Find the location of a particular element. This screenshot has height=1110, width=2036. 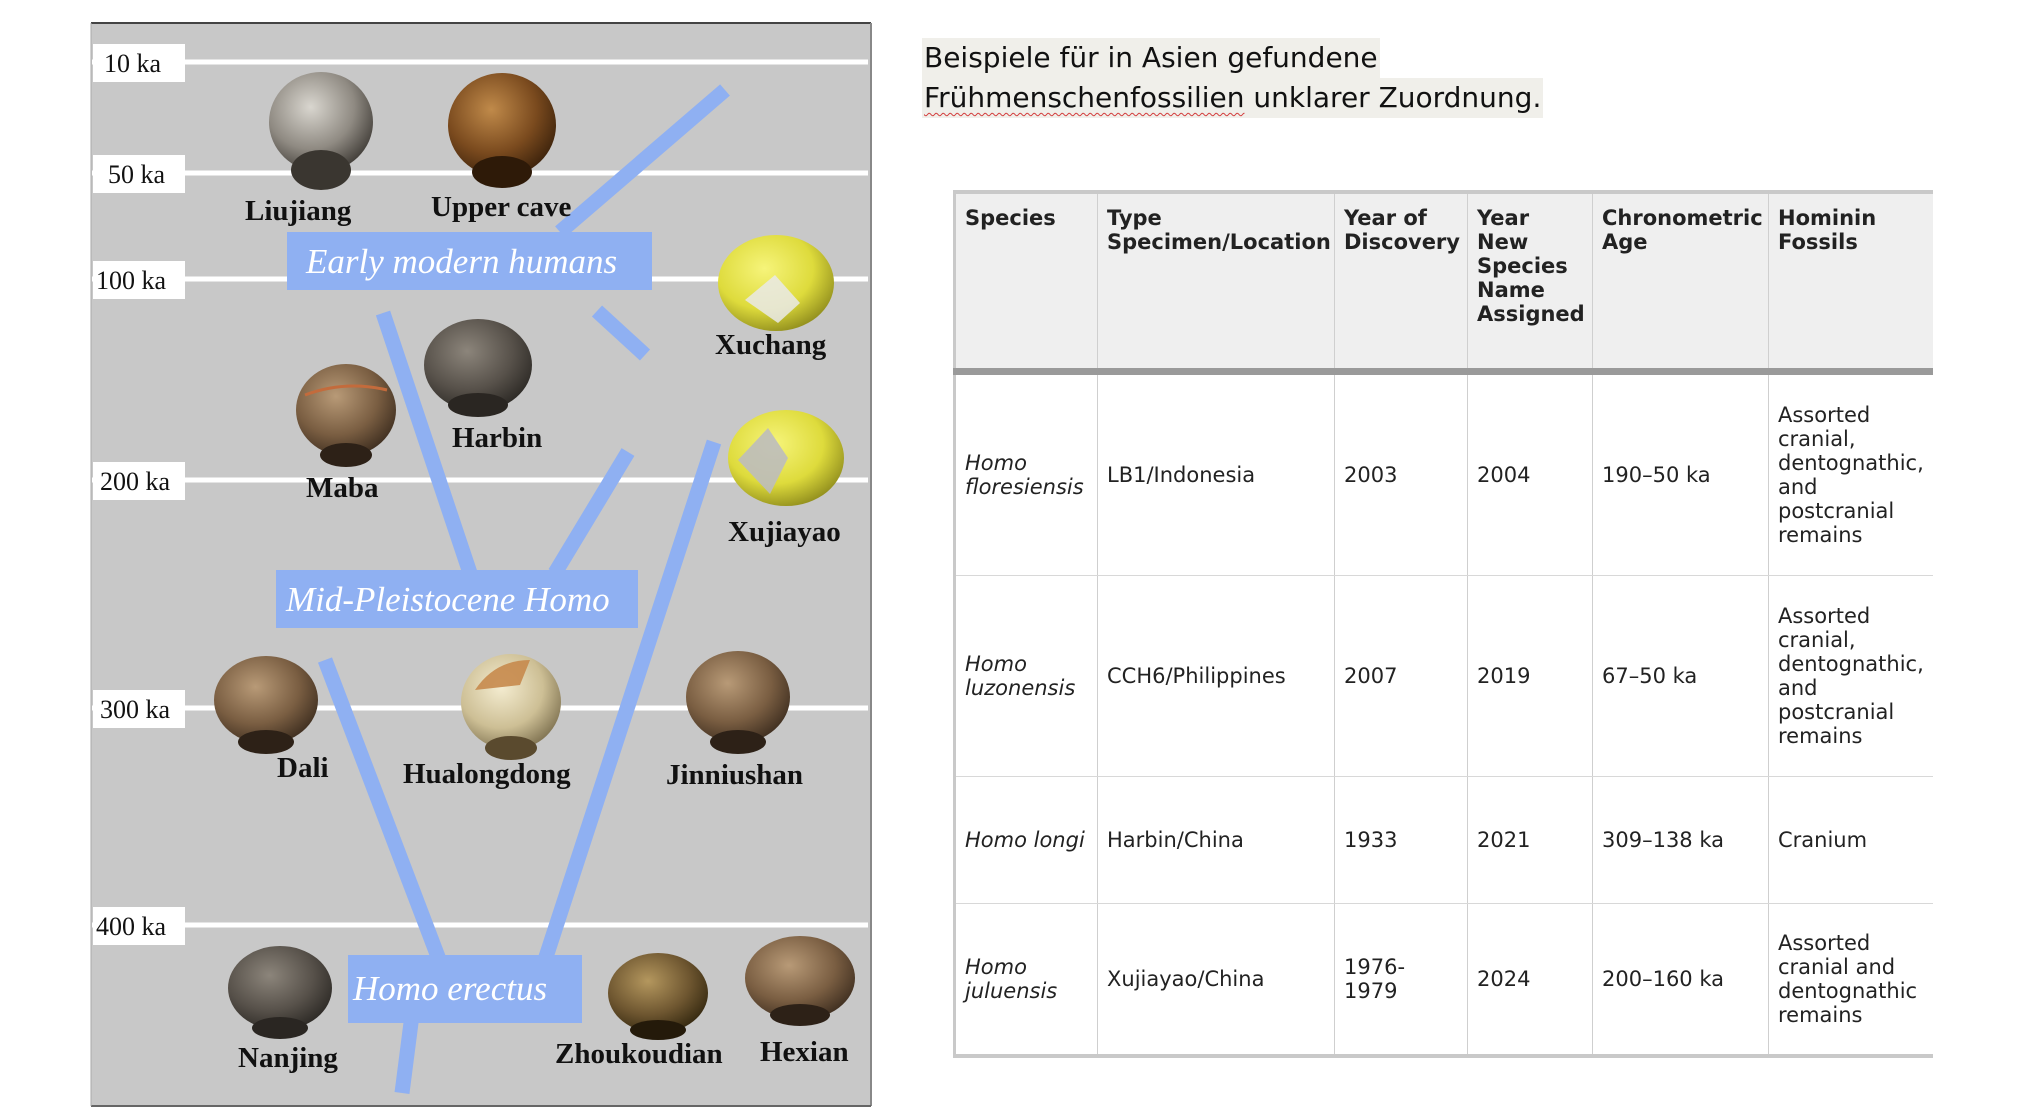

header-year-discovery: Year of Discovery is located at coordinates (1401, 281).